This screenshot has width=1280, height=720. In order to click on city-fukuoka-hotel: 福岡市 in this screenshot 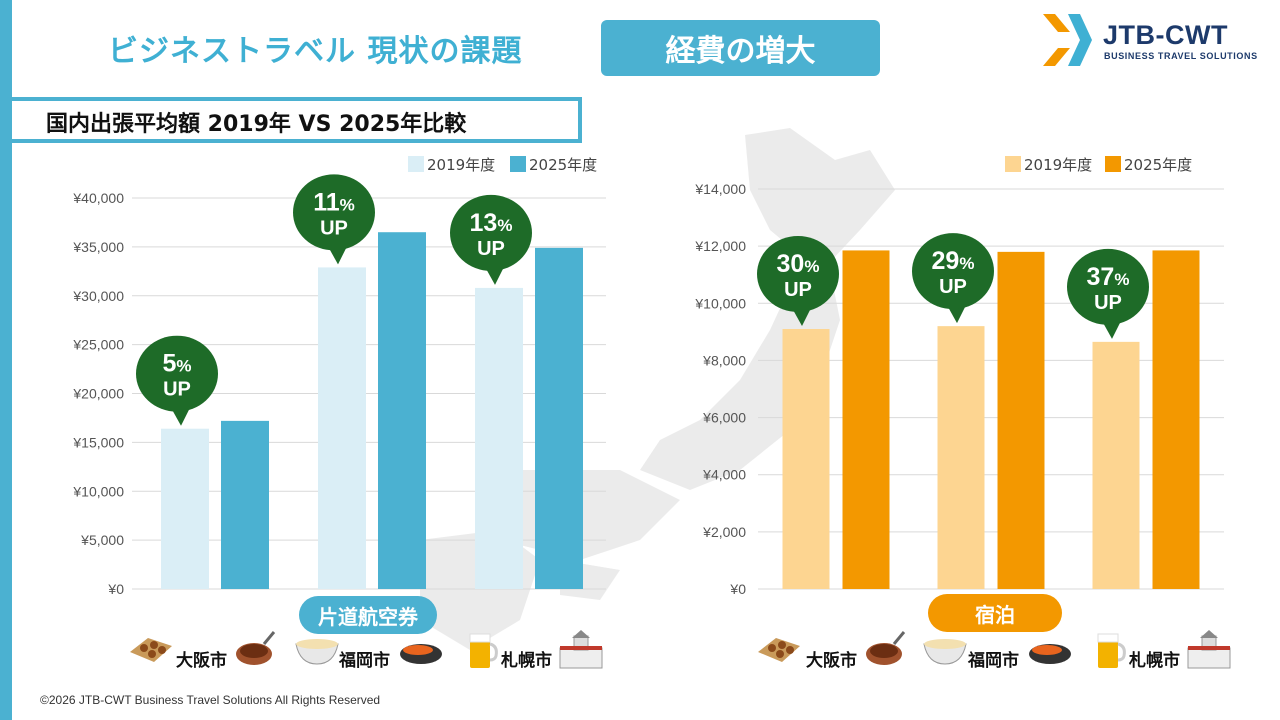, I will do `click(993, 661)`.